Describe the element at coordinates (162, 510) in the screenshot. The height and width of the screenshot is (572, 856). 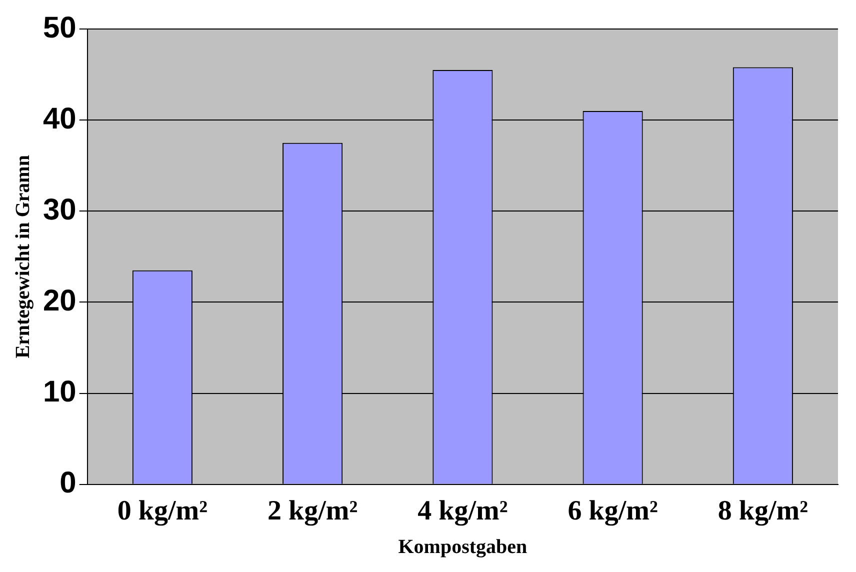
I see `x-tick-label: 0 kg/m²` at that location.